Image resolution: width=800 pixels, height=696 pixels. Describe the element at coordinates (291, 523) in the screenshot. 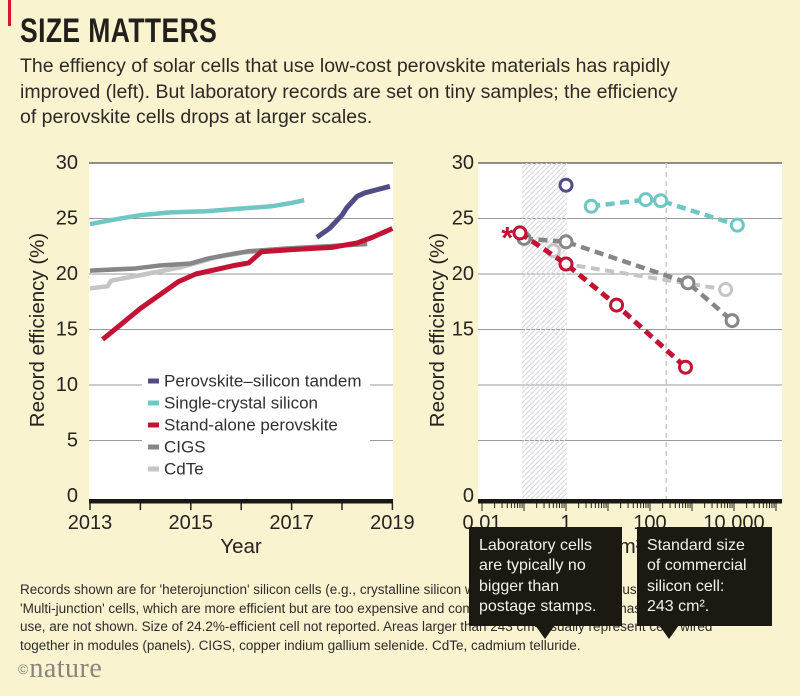

I see `x-tick-label-2017: 2017` at that location.